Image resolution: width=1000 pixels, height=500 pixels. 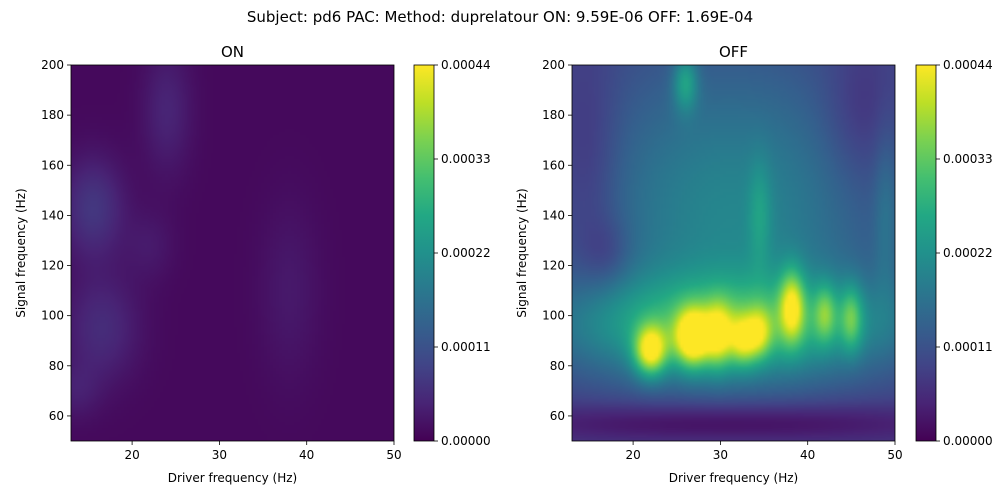 I want to click on panel-title: ON, so click(x=232, y=52).